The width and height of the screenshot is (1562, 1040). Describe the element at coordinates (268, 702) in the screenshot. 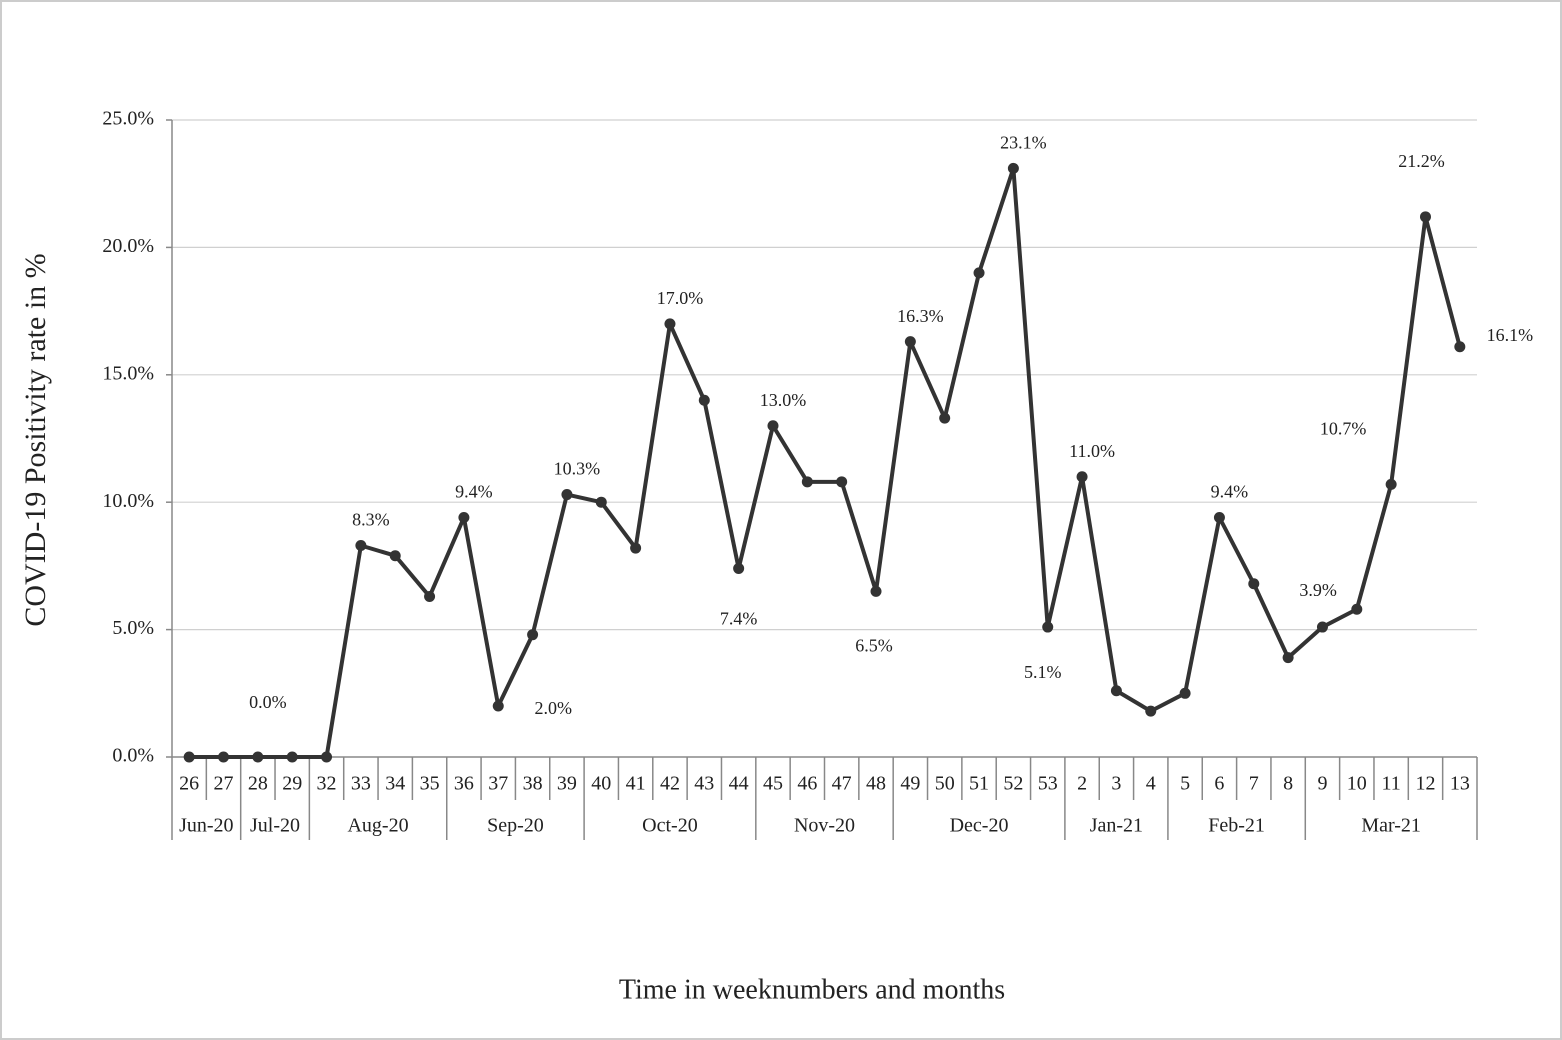

I see `data-label: 0.0%` at that location.